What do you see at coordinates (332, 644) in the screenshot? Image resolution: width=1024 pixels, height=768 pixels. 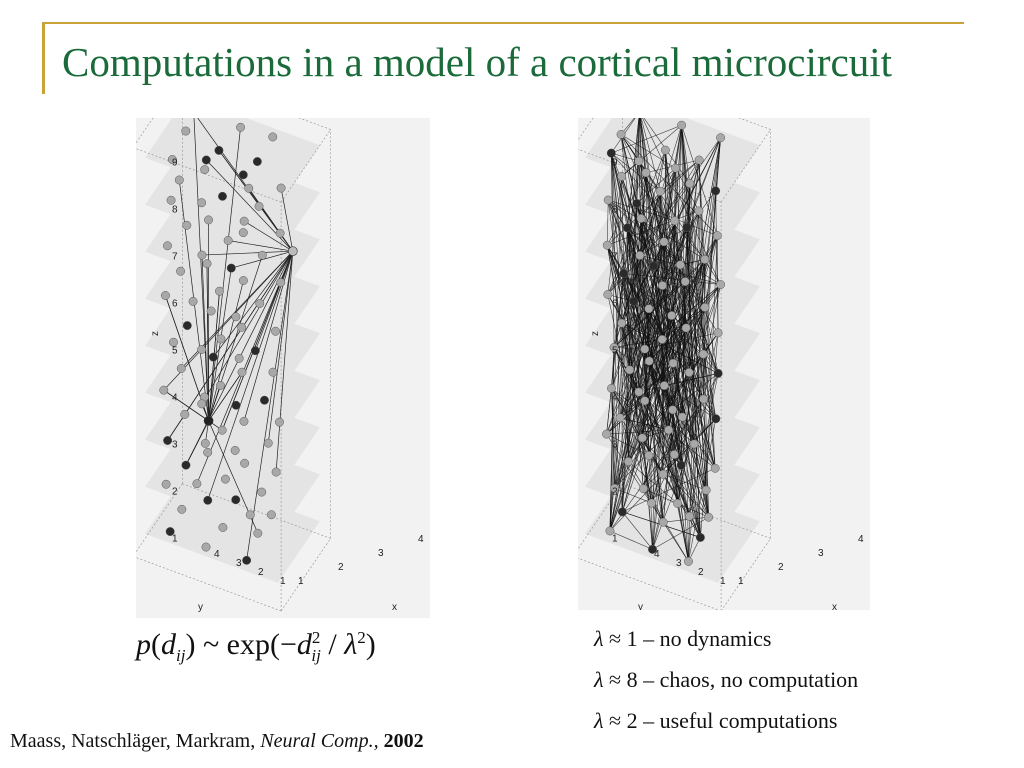 I see `formula-slash: /` at bounding box center [332, 644].